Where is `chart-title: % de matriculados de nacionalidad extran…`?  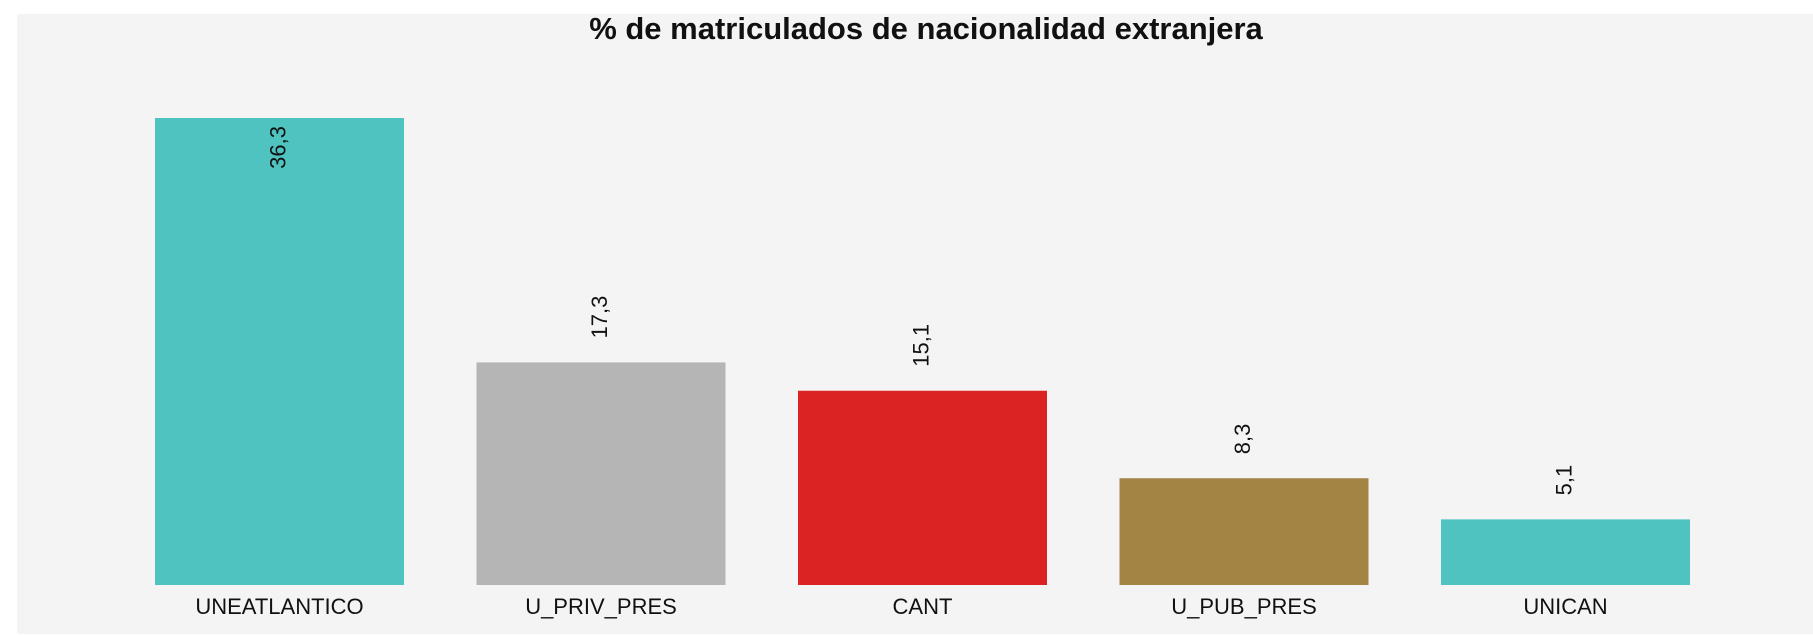 chart-title: % de matriculados de nacionalidad extran… is located at coordinates (926, 28).